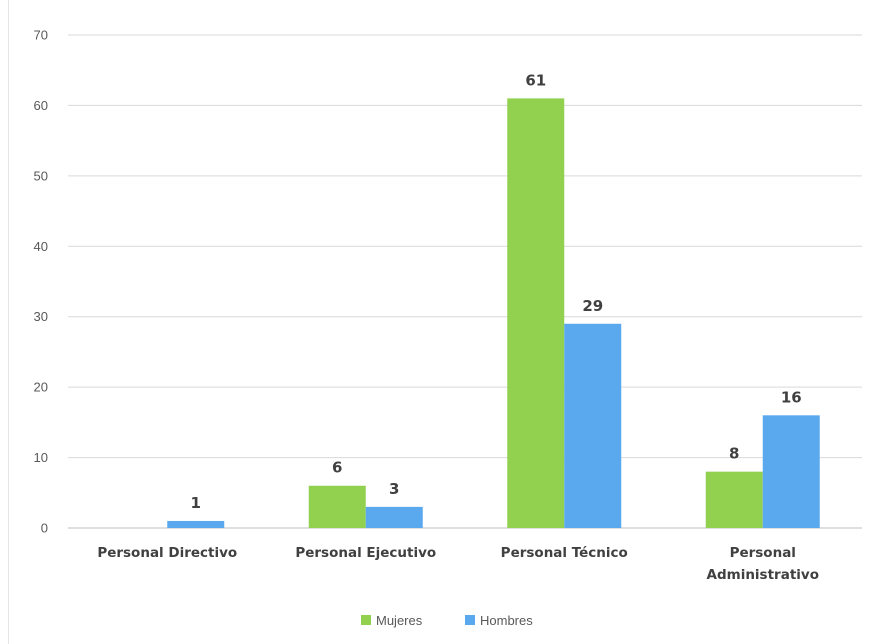  I want to click on y-tick-label: 10, so click(41, 457).